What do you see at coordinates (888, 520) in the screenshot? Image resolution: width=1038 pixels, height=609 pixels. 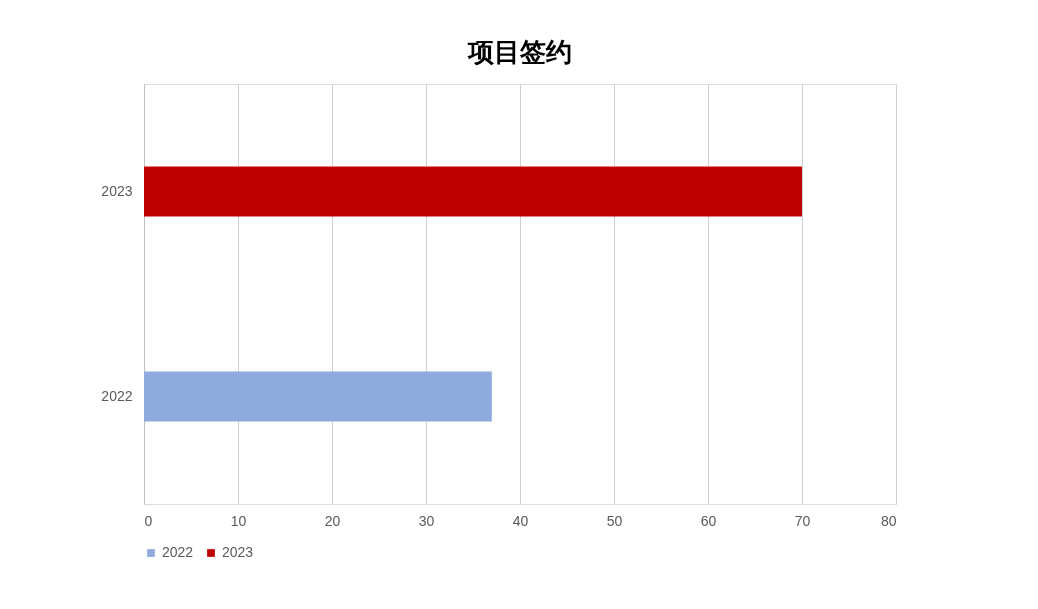 I see `x-tick-label: 80` at bounding box center [888, 520].